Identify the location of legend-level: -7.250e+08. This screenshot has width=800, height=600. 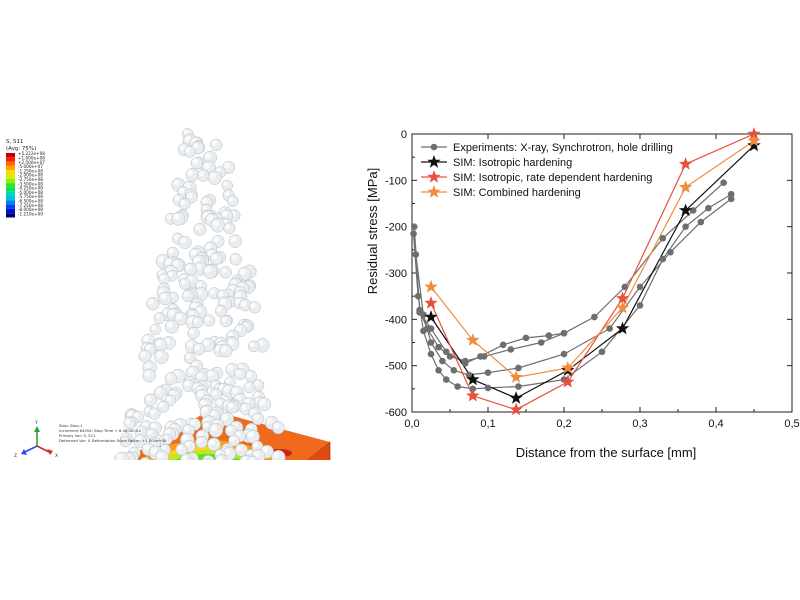
(30, 205).